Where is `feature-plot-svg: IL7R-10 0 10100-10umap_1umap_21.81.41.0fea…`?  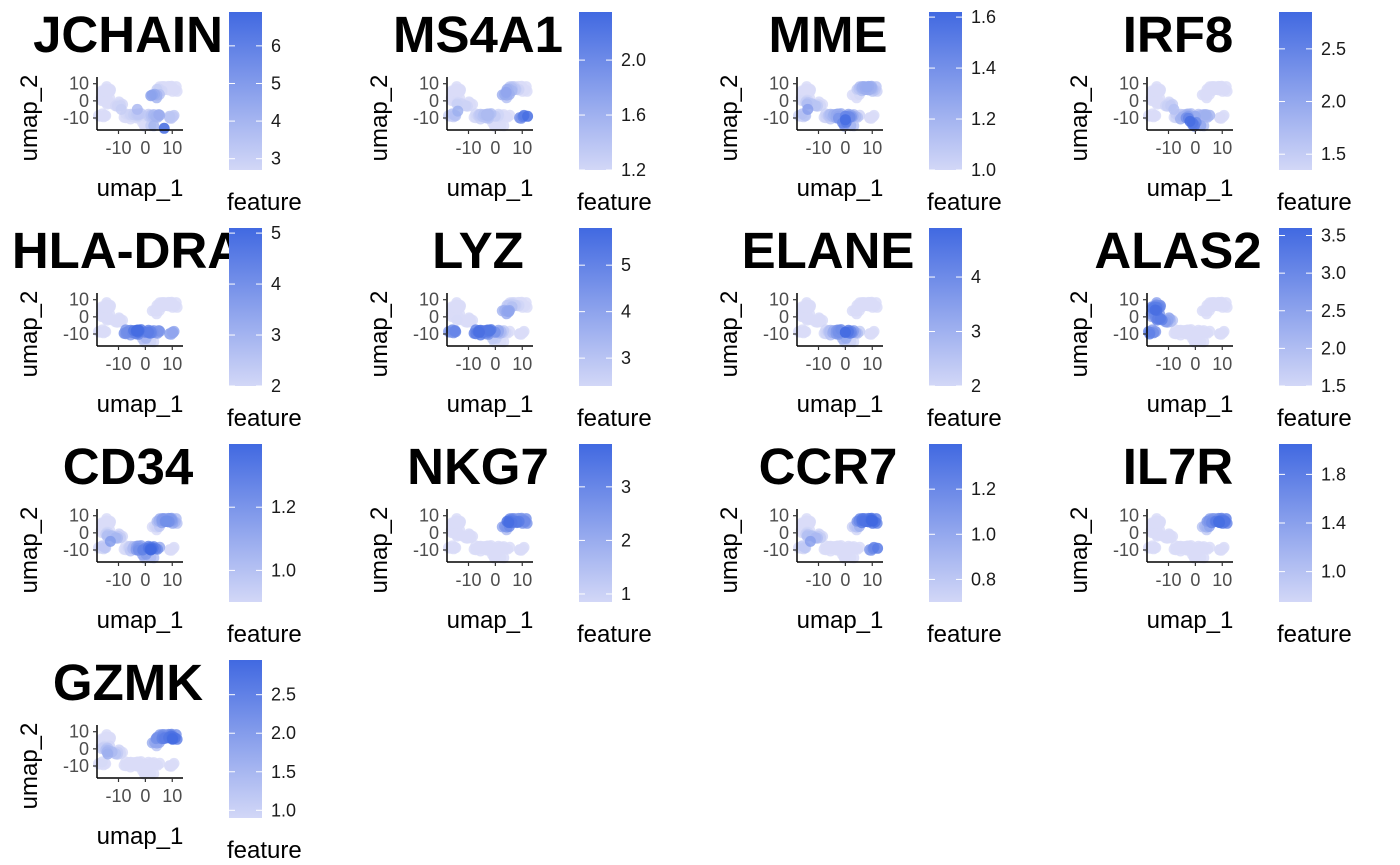 feature-plot-svg: IL7R-10 0 10100-10umap_1umap_21.81.41.0fea… is located at coordinates (1209, 543).